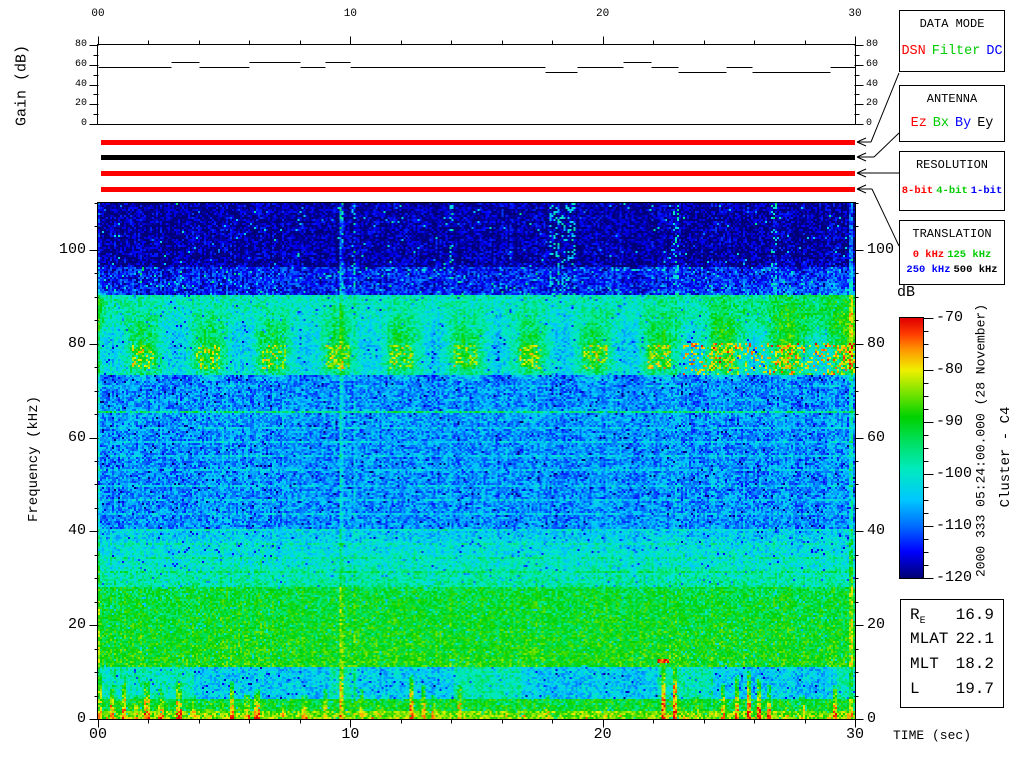  What do you see at coordinates (478, 189) in the screenshot?
I see `mode-bar-translation` at bounding box center [478, 189].